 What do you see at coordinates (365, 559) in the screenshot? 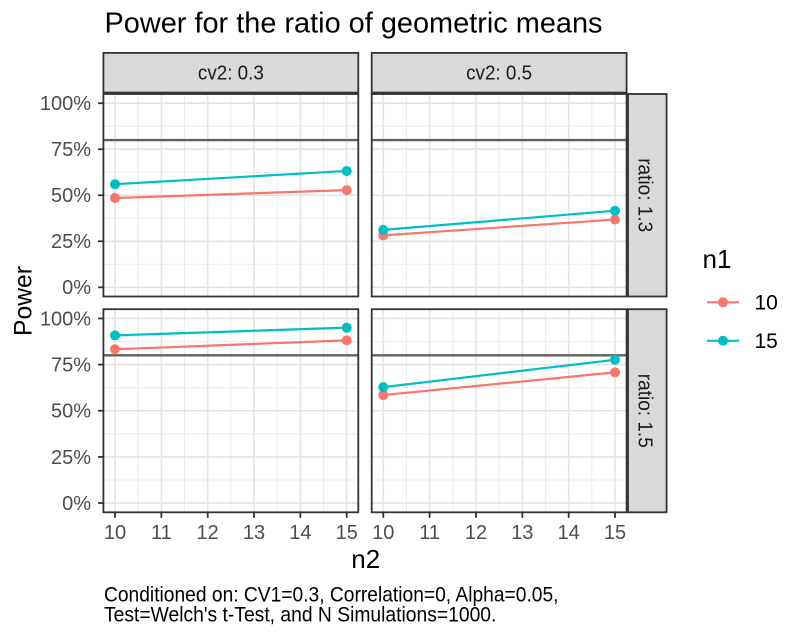
I see `svg-text: n2` at bounding box center [365, 559].